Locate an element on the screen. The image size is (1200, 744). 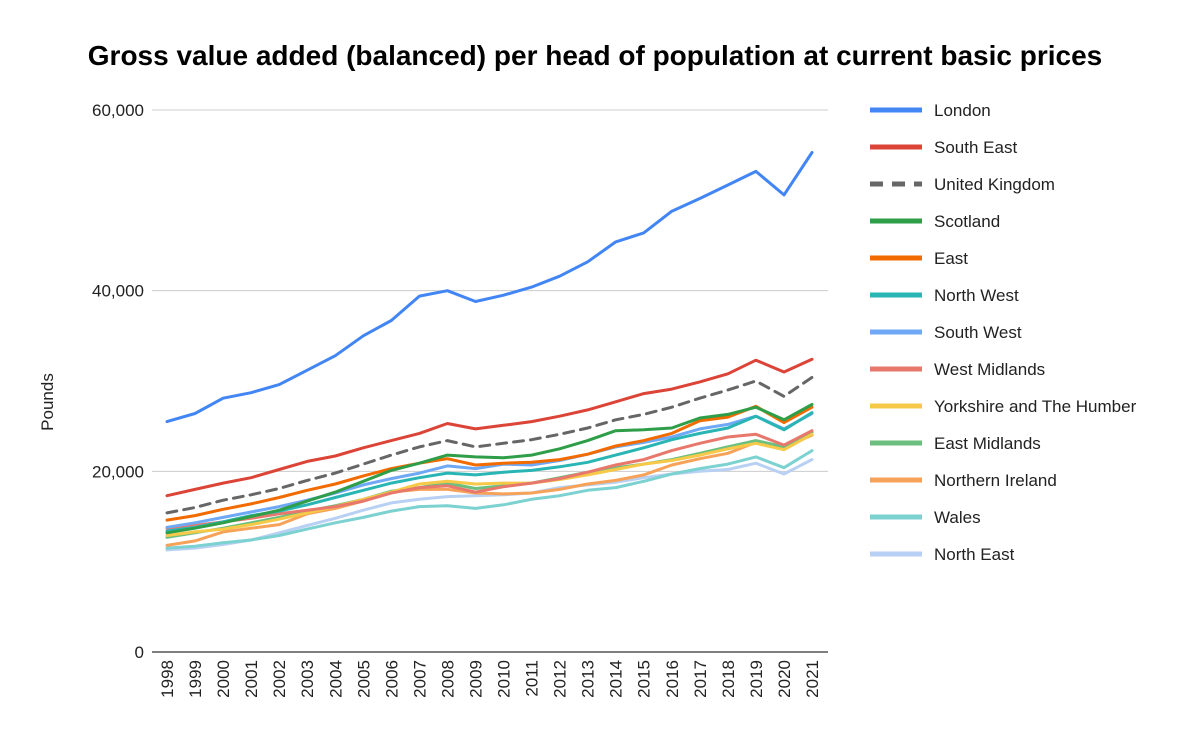
legend-item-east: East is located at coordinates (919, 258).